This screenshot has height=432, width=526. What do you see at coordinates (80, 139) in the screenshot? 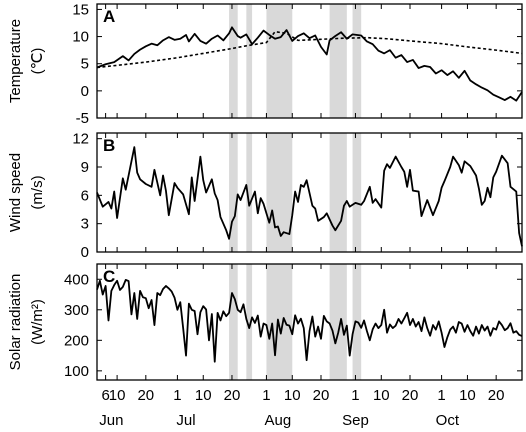
I see `y-tick-label-b: 12` at bounding box center [80, 139].